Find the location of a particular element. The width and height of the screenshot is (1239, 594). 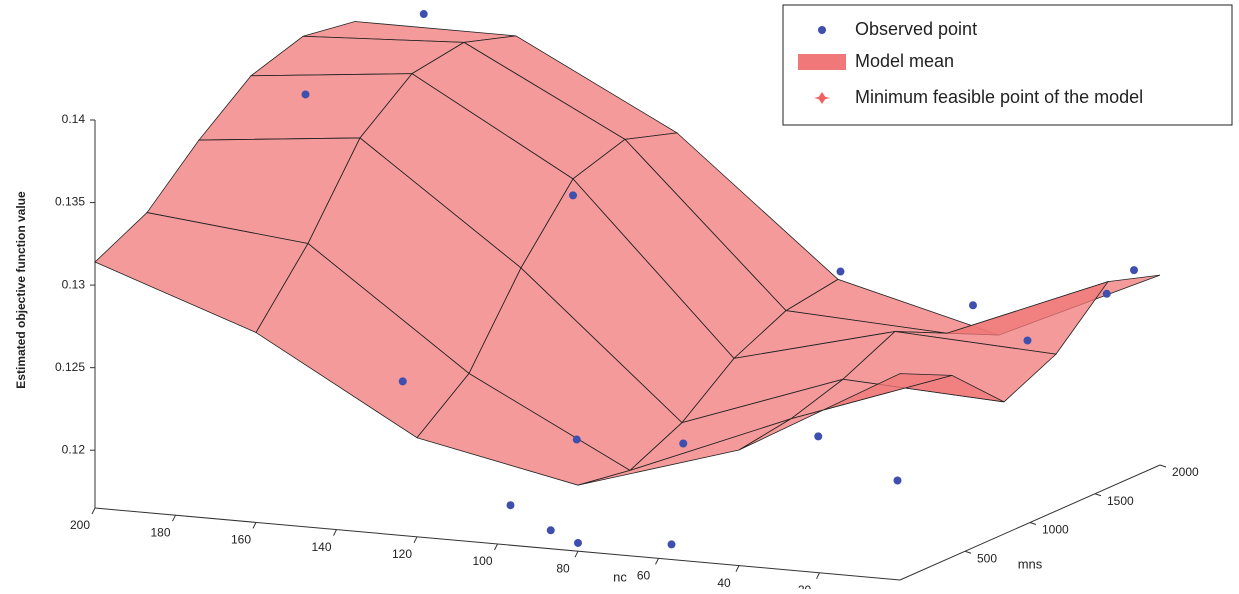

x-tick-label: 40 is located at coordinates (724, 582).